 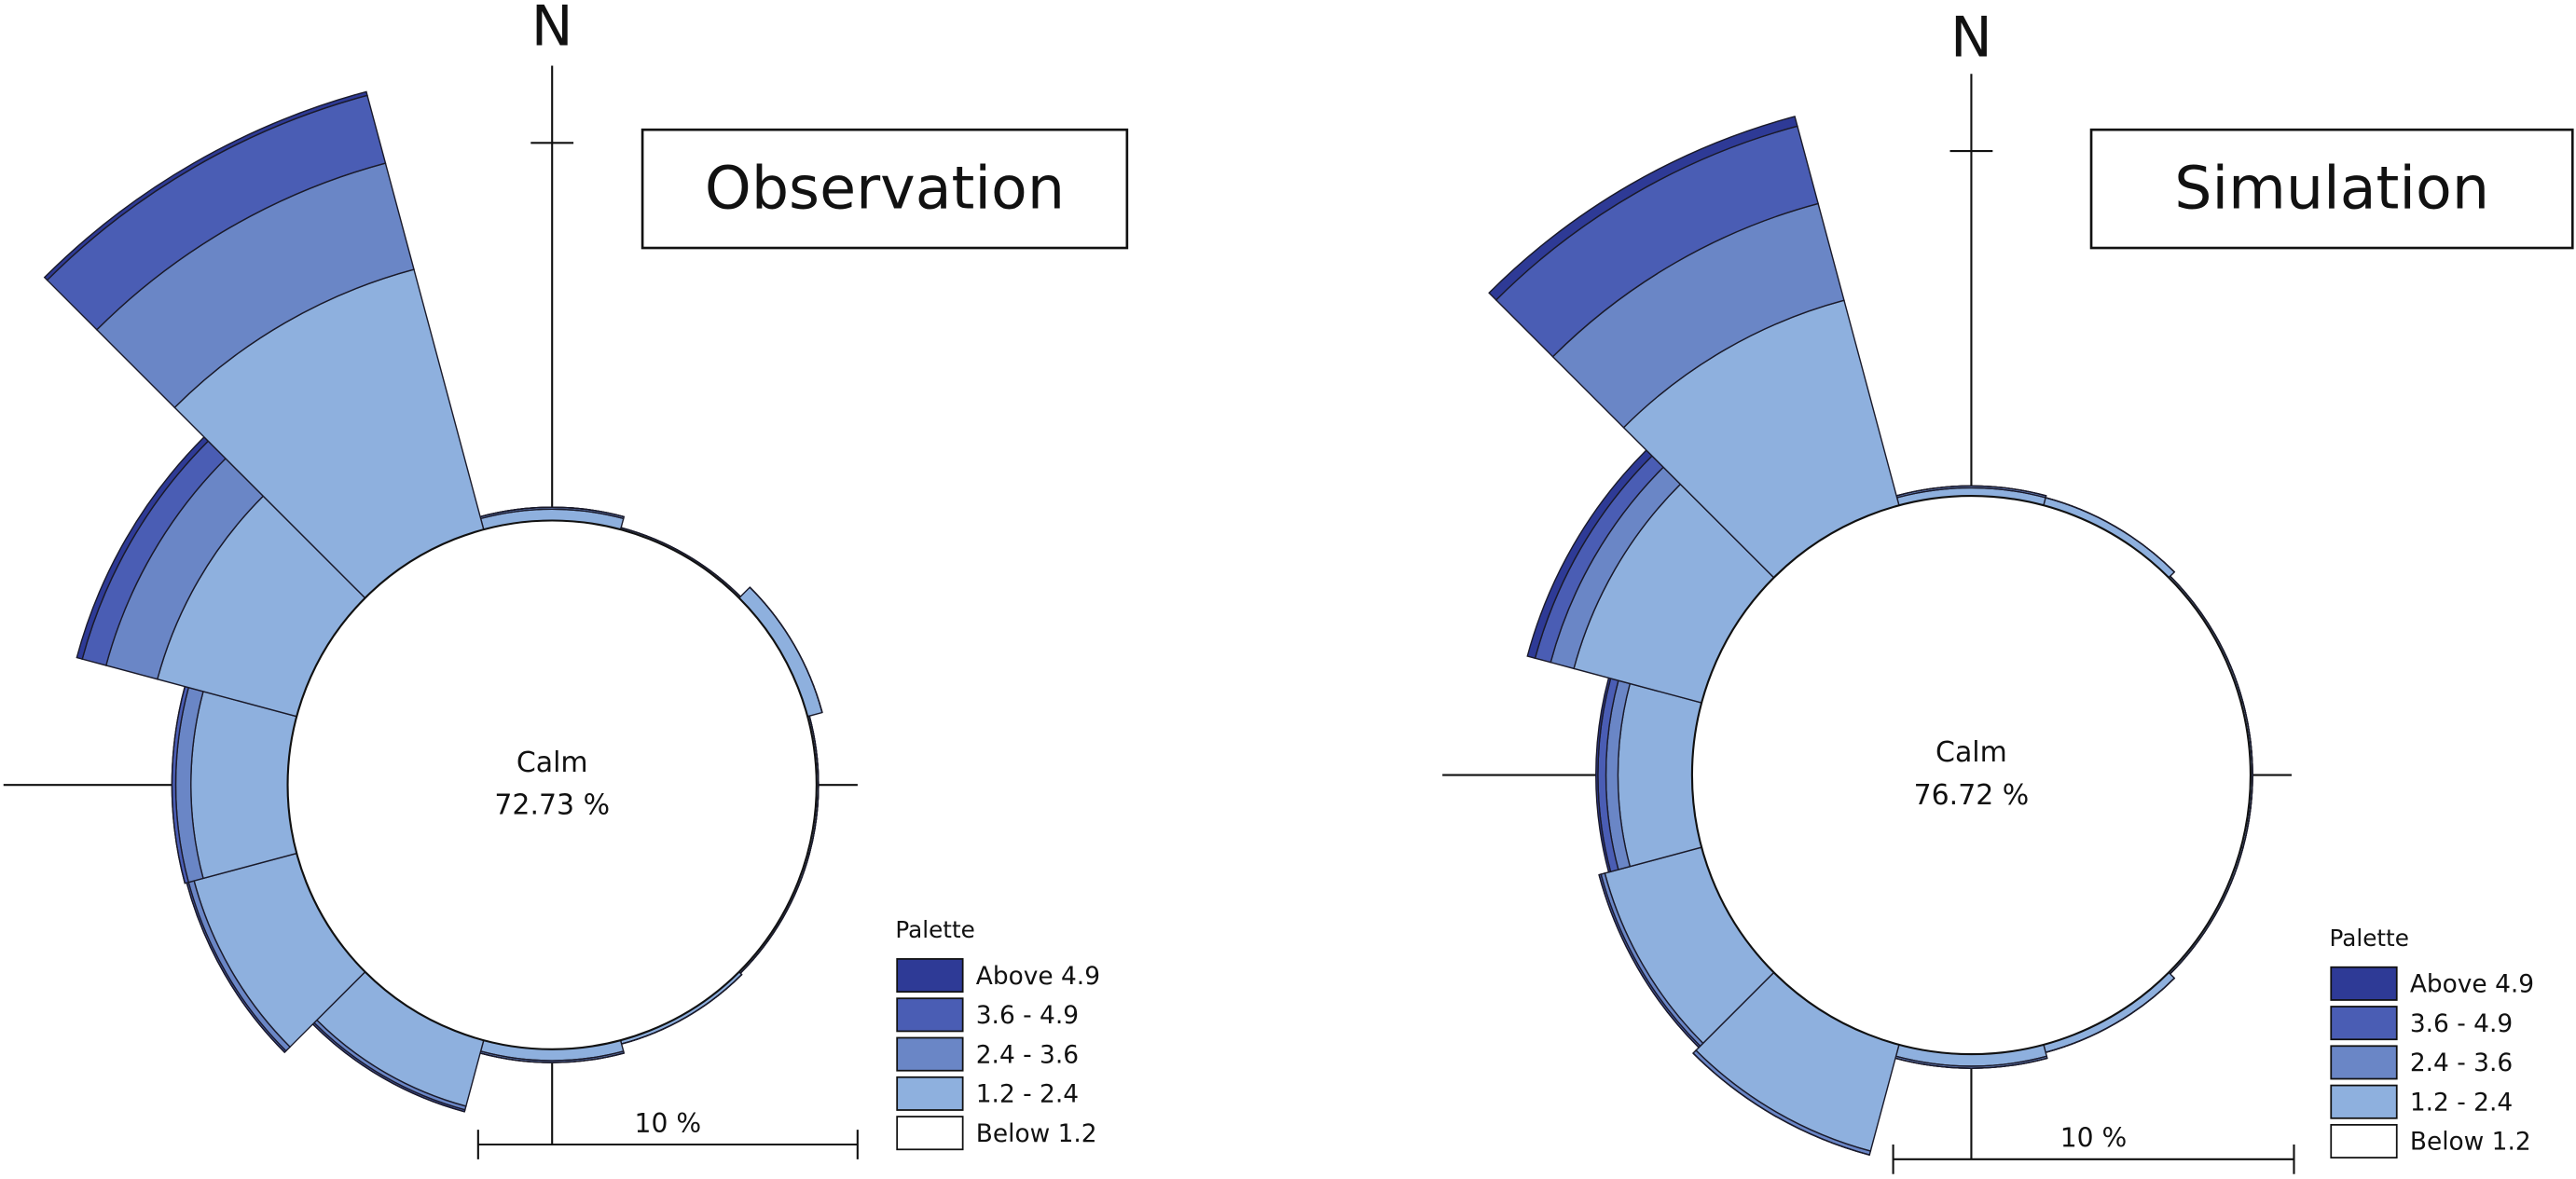 What do you see at coordinates (552, 806) in the screenshot?
I see `calm-value: 72.73 %` at bounding box center [552, 806].